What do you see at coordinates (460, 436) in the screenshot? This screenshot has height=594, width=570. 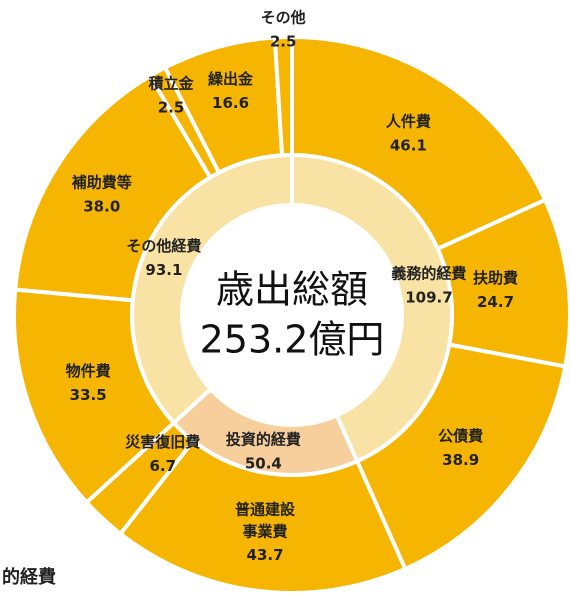 I see `slice-label: 公債費` at bounding box center [460, 436].